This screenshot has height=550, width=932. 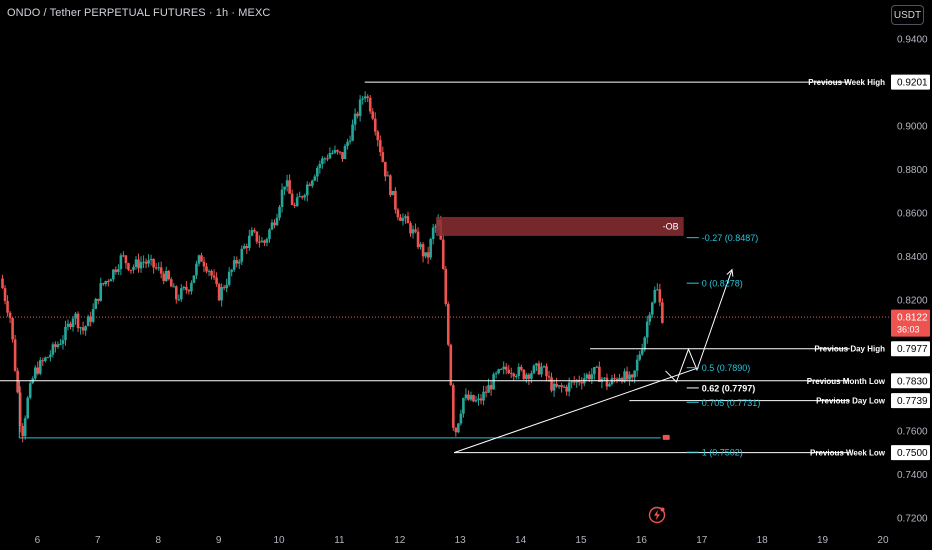 I want to click on order-block-zone, so click(x=560, y=226).